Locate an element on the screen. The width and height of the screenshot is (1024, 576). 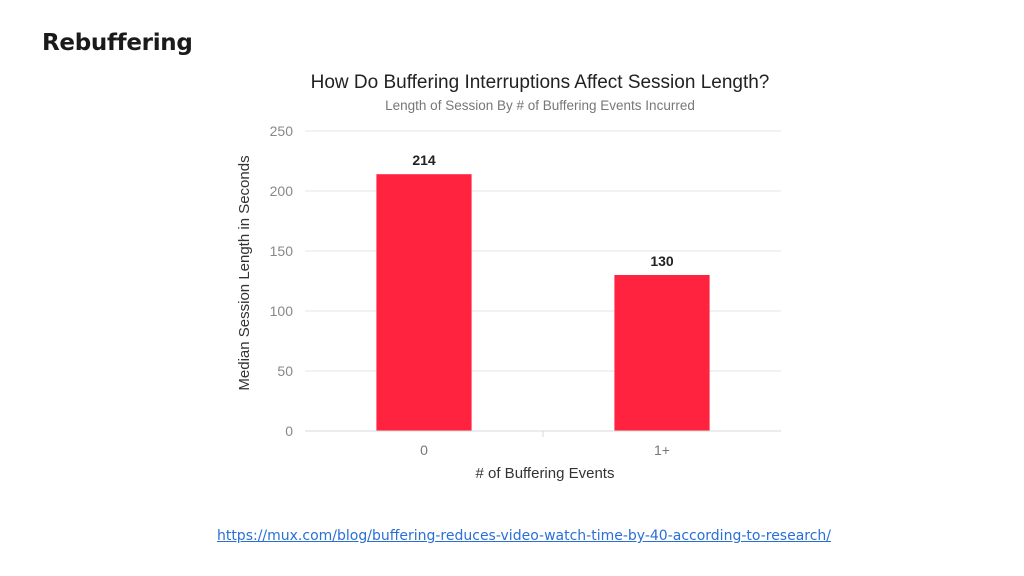
y-axis-label: Median Session Length in Seconds is located at coordinates (244, 272).